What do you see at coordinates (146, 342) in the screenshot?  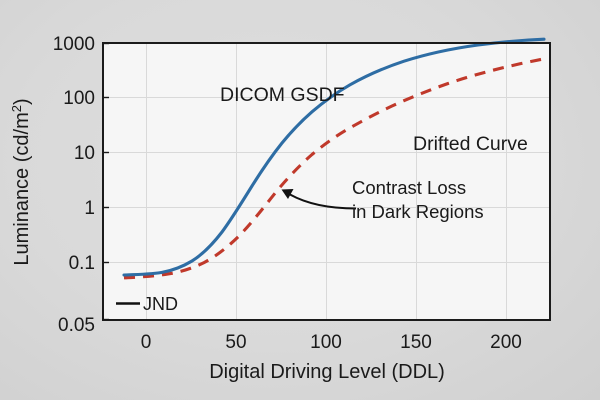 I see `x-tick-label-0: 0` at bounding box center [146, 342].